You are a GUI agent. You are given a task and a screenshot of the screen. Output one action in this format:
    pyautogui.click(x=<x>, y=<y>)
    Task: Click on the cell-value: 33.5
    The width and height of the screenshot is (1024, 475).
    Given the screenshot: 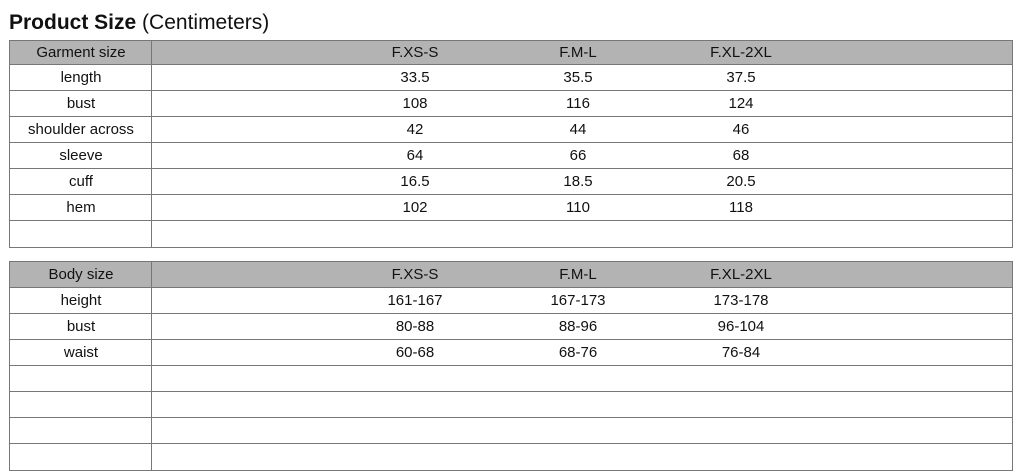 What is the action you would take?
    pyautogui.click(x=415, y=77)
    